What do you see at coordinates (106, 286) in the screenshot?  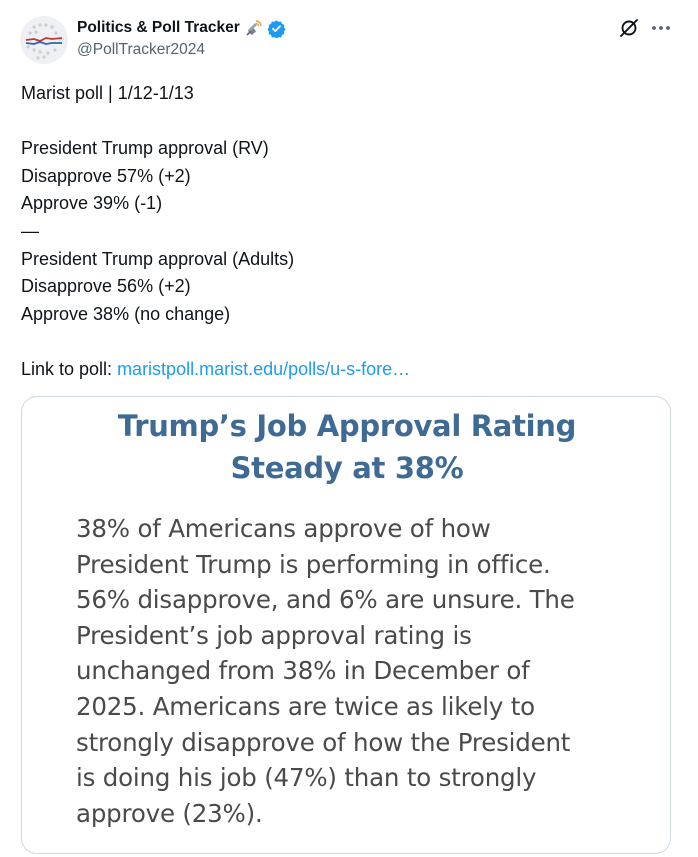 I see `tweet-line: Disapprove 56% (+2)` at bounding box center [106, 286].